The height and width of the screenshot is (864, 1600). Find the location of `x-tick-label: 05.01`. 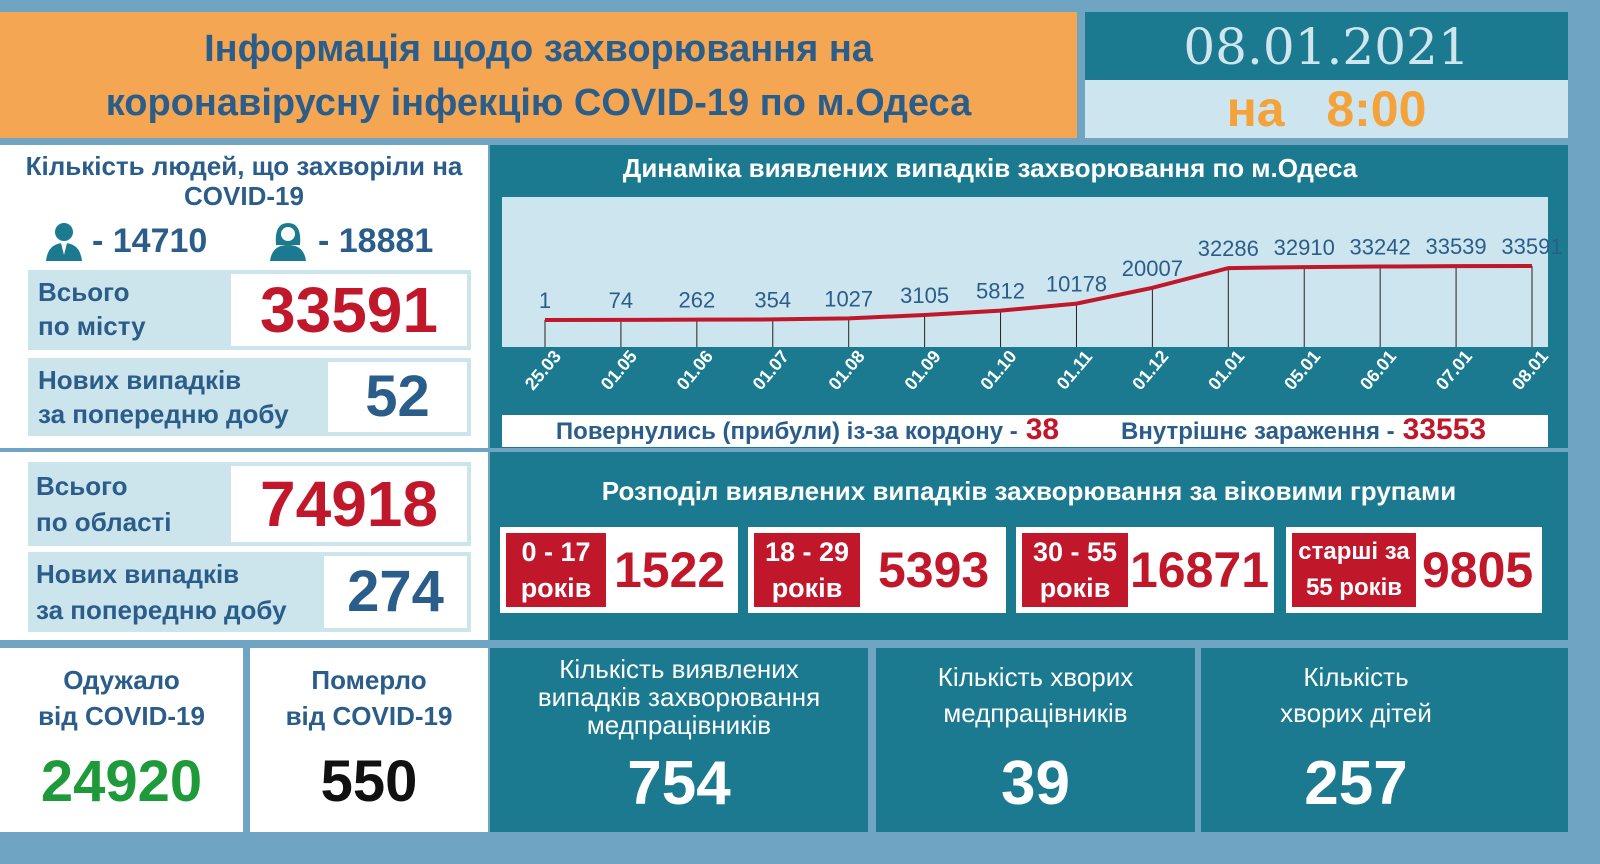

x-tick-label: 05.01 is located at coordinates (1302, 369).